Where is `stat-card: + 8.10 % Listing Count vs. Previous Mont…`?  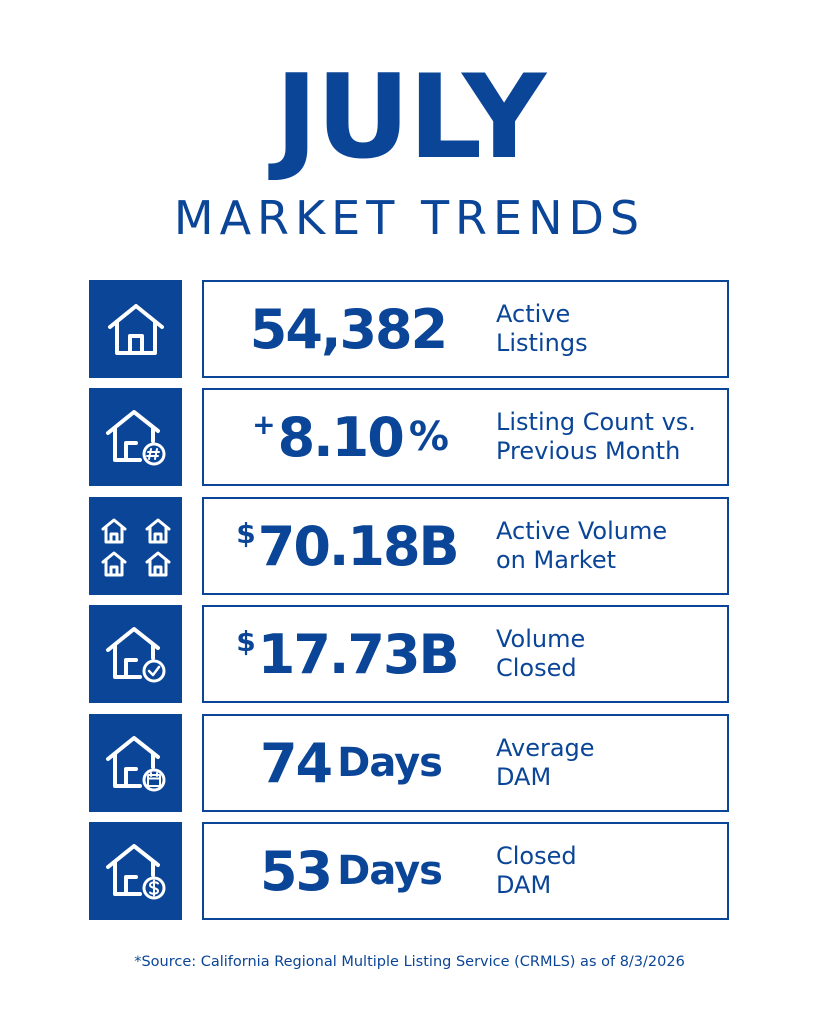 stat-card: + 8.10 % Listing Count vs. Previous Mont… is located at coordinates (465, 437).